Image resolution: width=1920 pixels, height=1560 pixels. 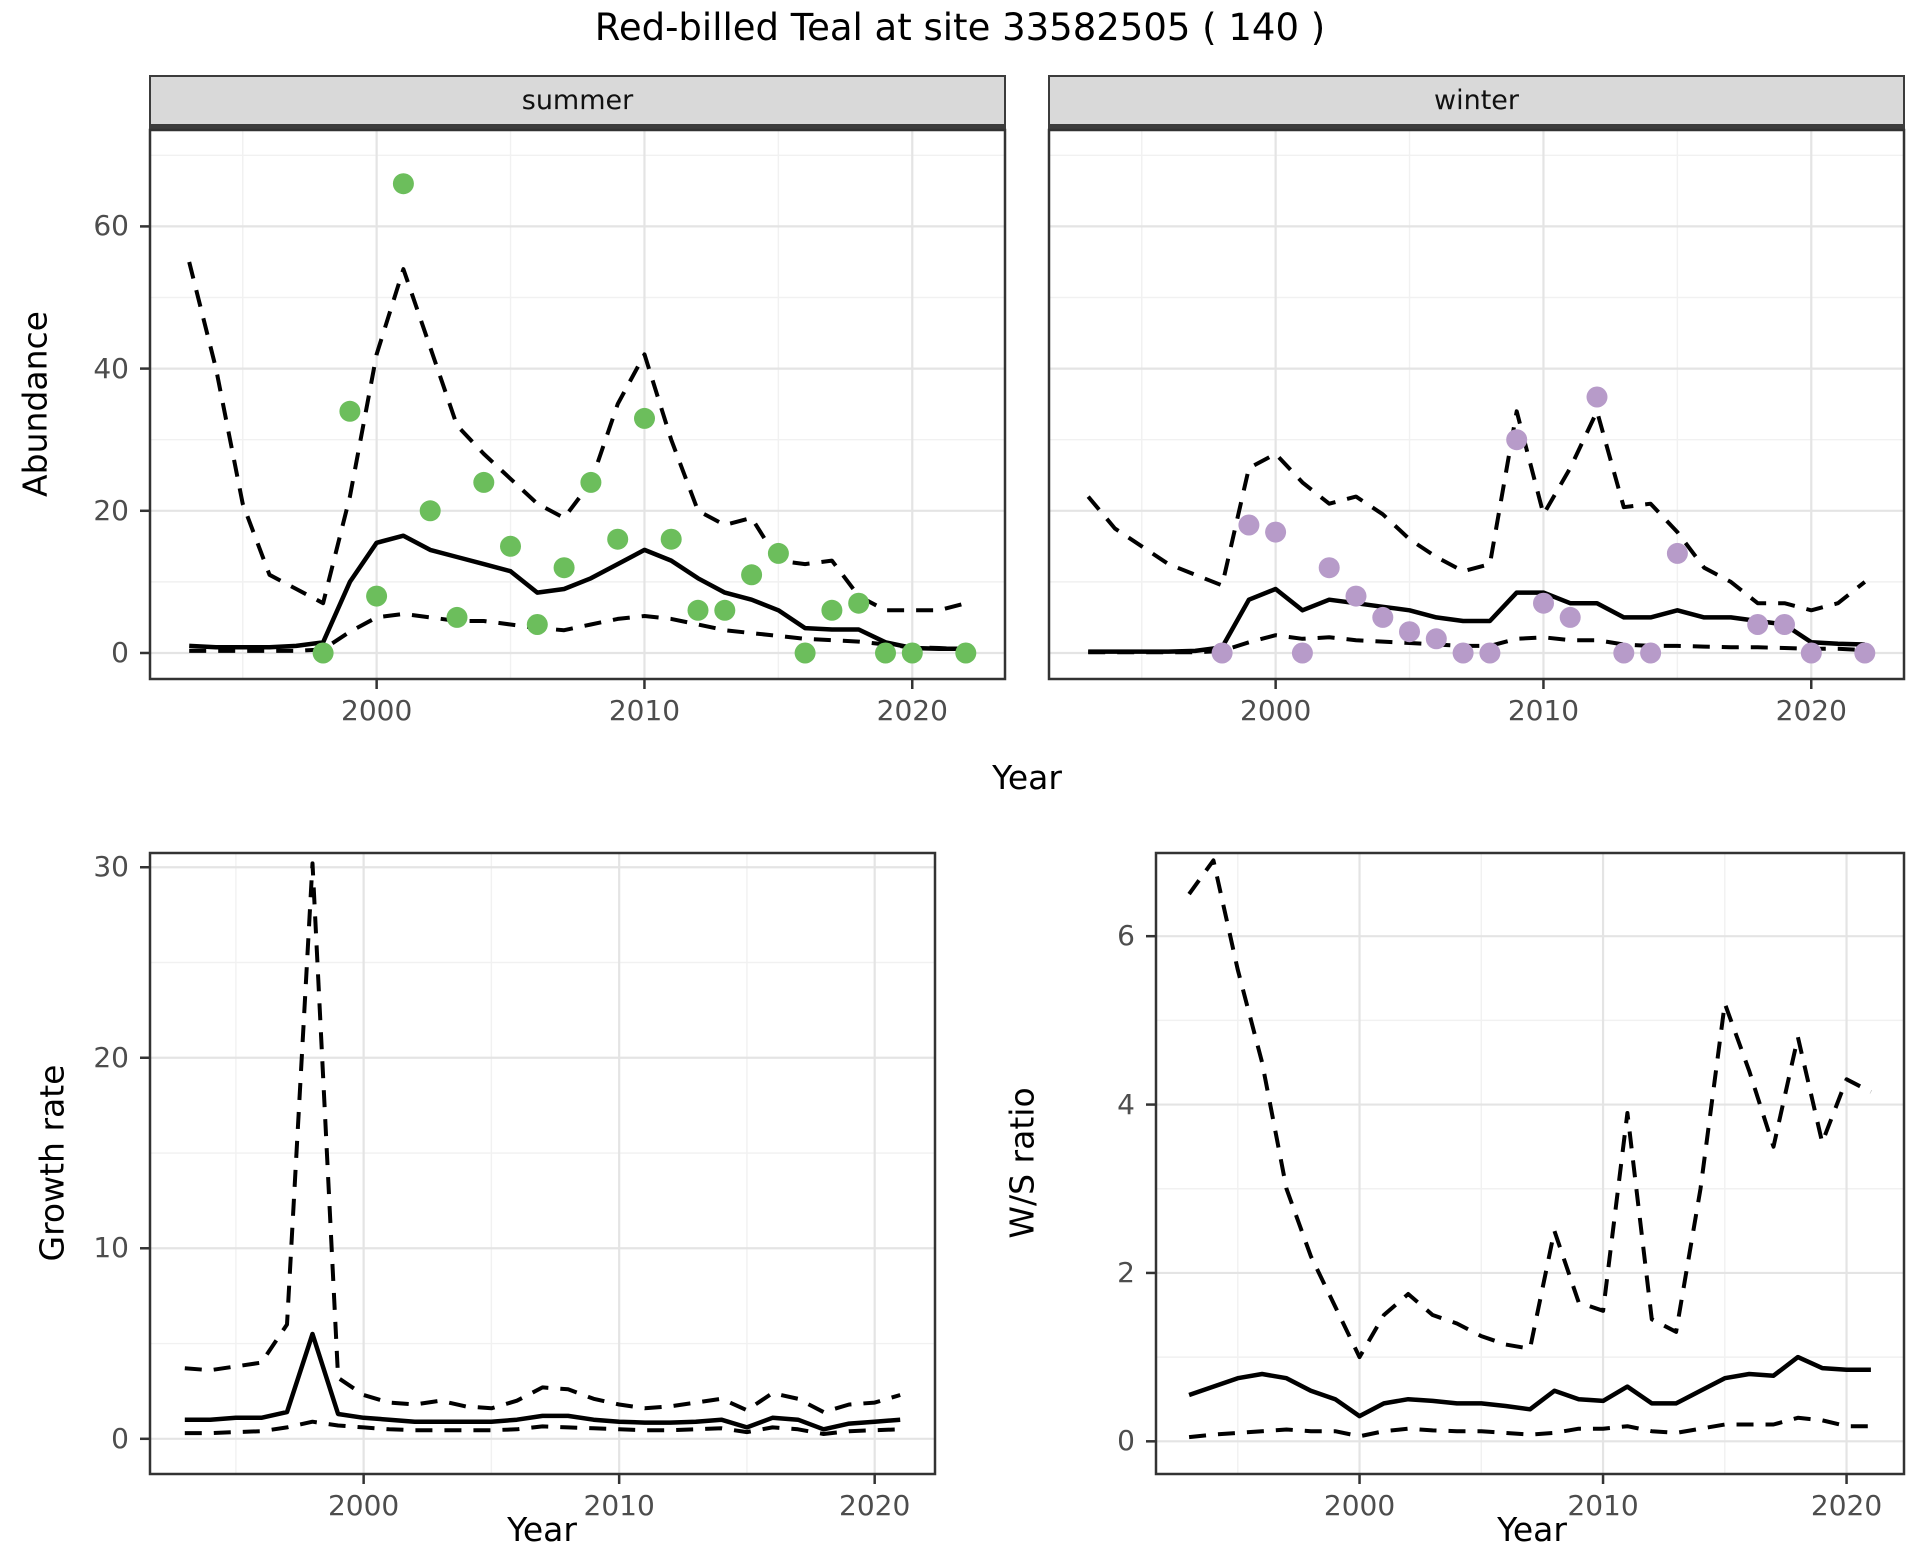 I want to click on lower-95ci-line, so click(x=542, y=1427).